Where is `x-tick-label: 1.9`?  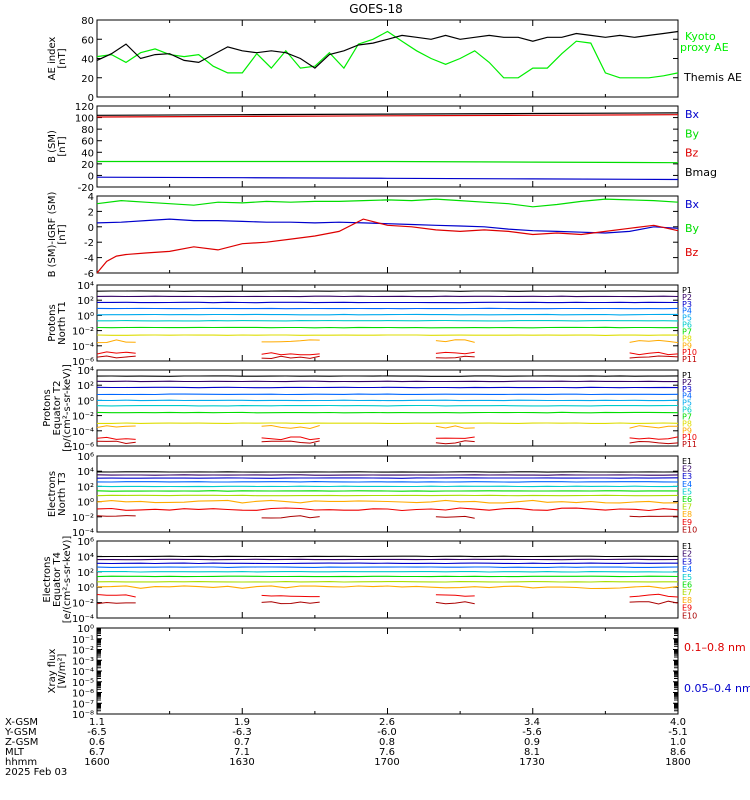
x-tick-label: 1.9 is located at coordinates (242, 722).